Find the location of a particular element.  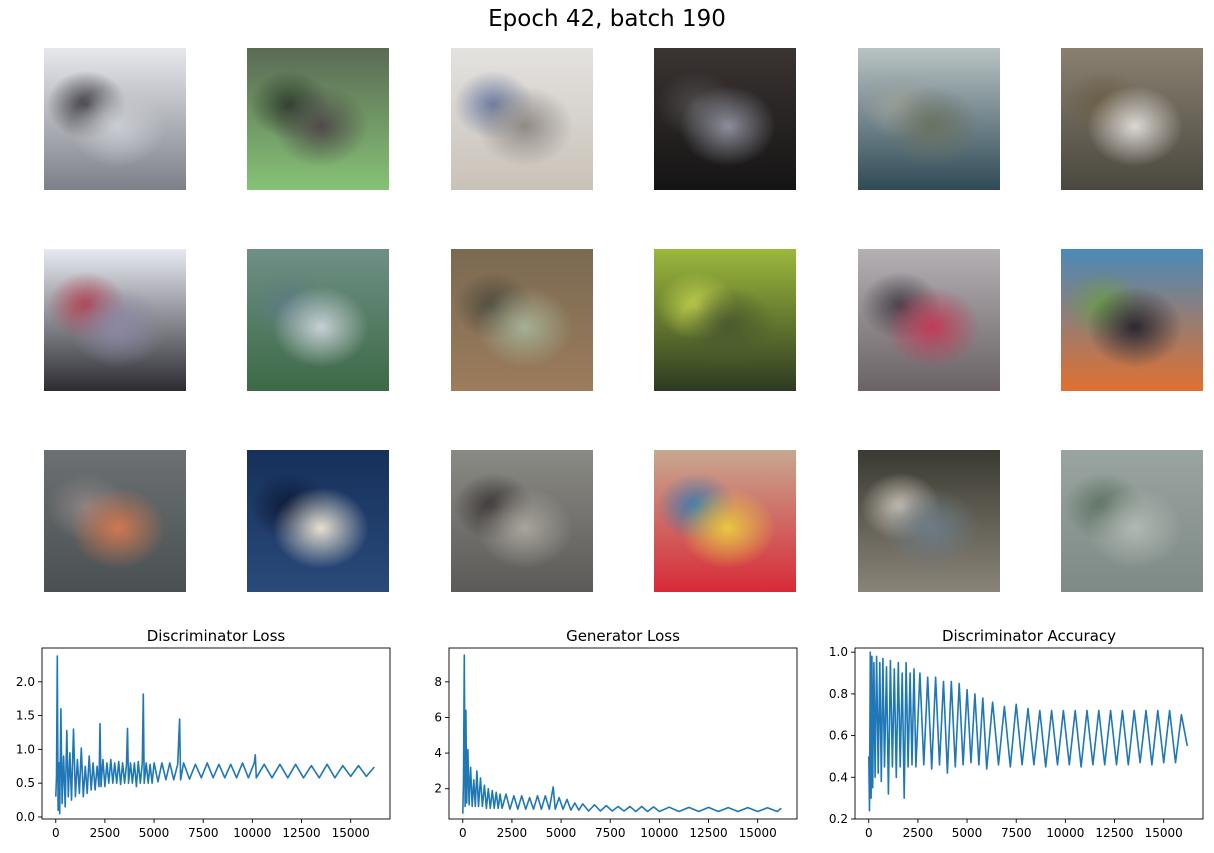

y-tick-label: 6 is located at coordinates (438, 717).